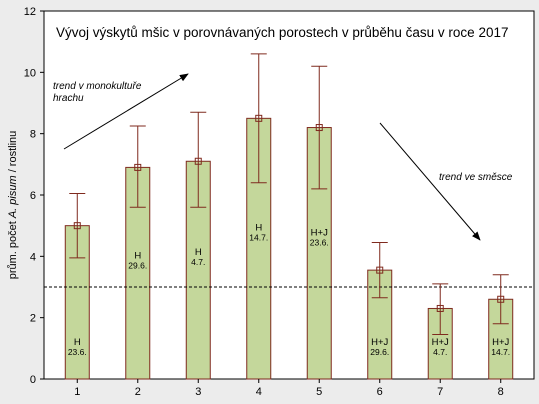 The image size is (539, 404). I want to click on y-axis-label-part: prům. počet, so click(13, 248).